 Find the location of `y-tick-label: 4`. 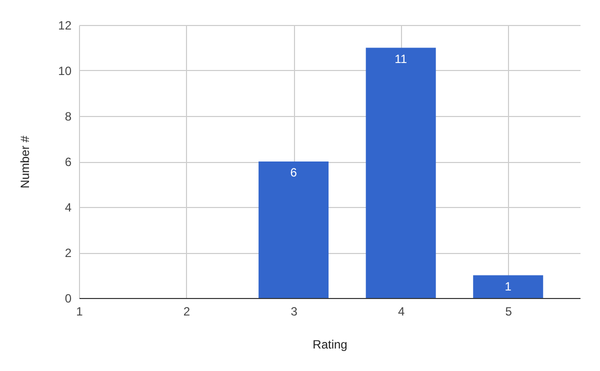

y-tick-label: 4 is located at coordinates (68, 207).